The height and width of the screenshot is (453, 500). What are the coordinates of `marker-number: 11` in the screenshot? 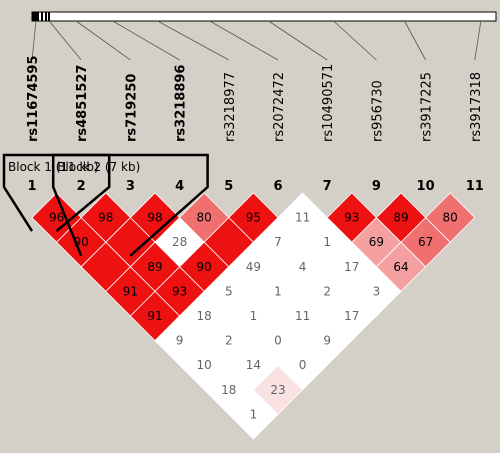 It's located at (475, 186).